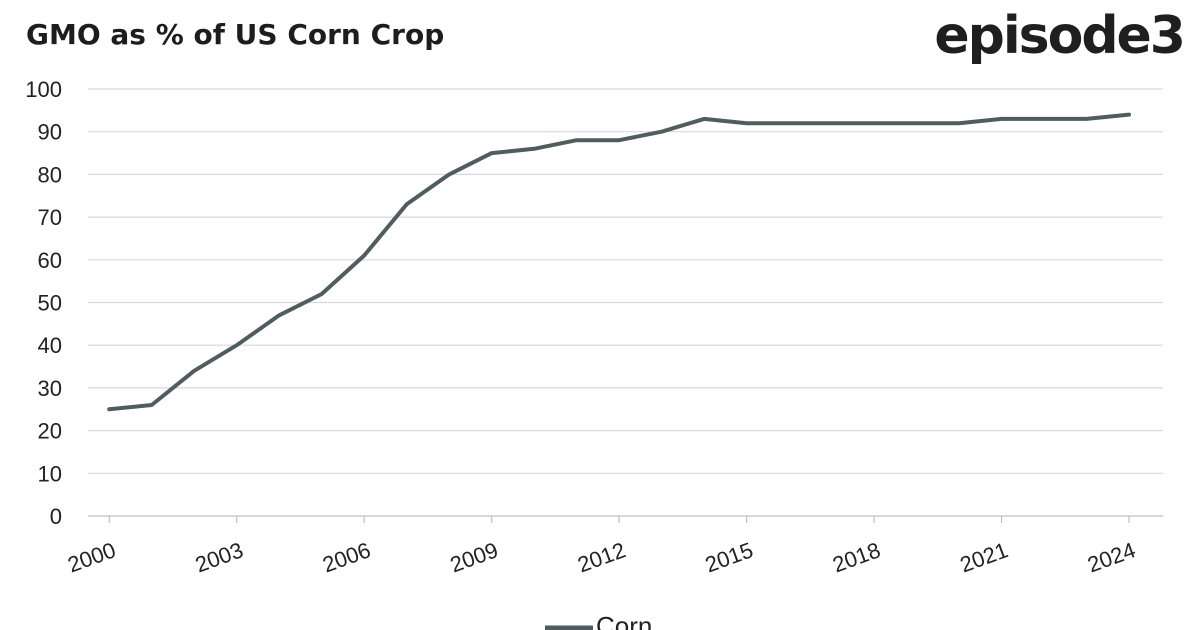 This screenshot has width=1200, height=630. I want to click on y-tick-label: 40, so click(50, 345).